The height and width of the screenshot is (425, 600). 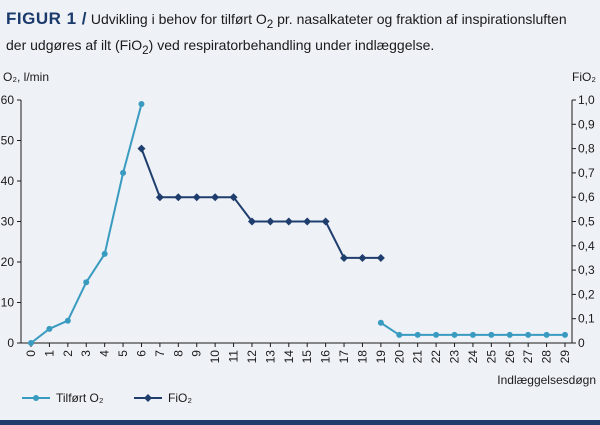 What do you see at coordinates (473, 357) in the screenshot?
I see `x-tick-label: 24` at bounding box center [473, 357].